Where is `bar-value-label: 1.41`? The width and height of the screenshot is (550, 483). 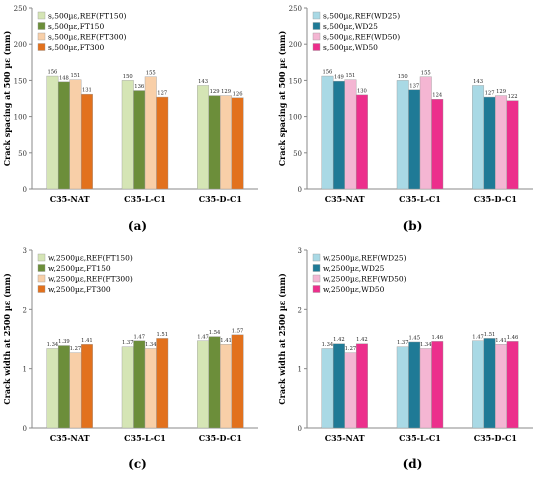
bar-value-label: 1.41 is located at coordinates (87, 341).